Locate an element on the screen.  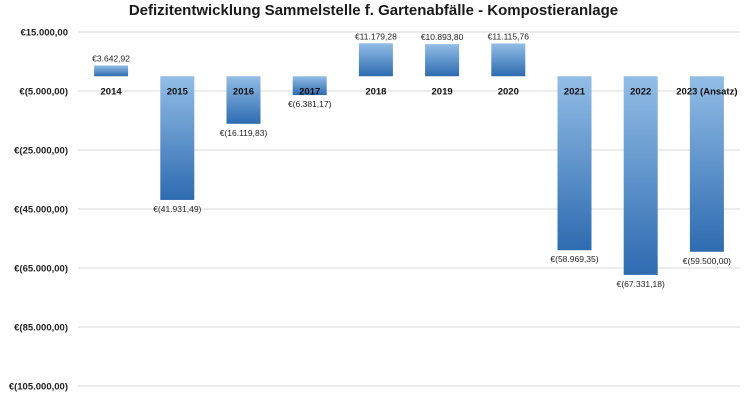
x-tick-label: 2017 is located at coordinates (309, 91).